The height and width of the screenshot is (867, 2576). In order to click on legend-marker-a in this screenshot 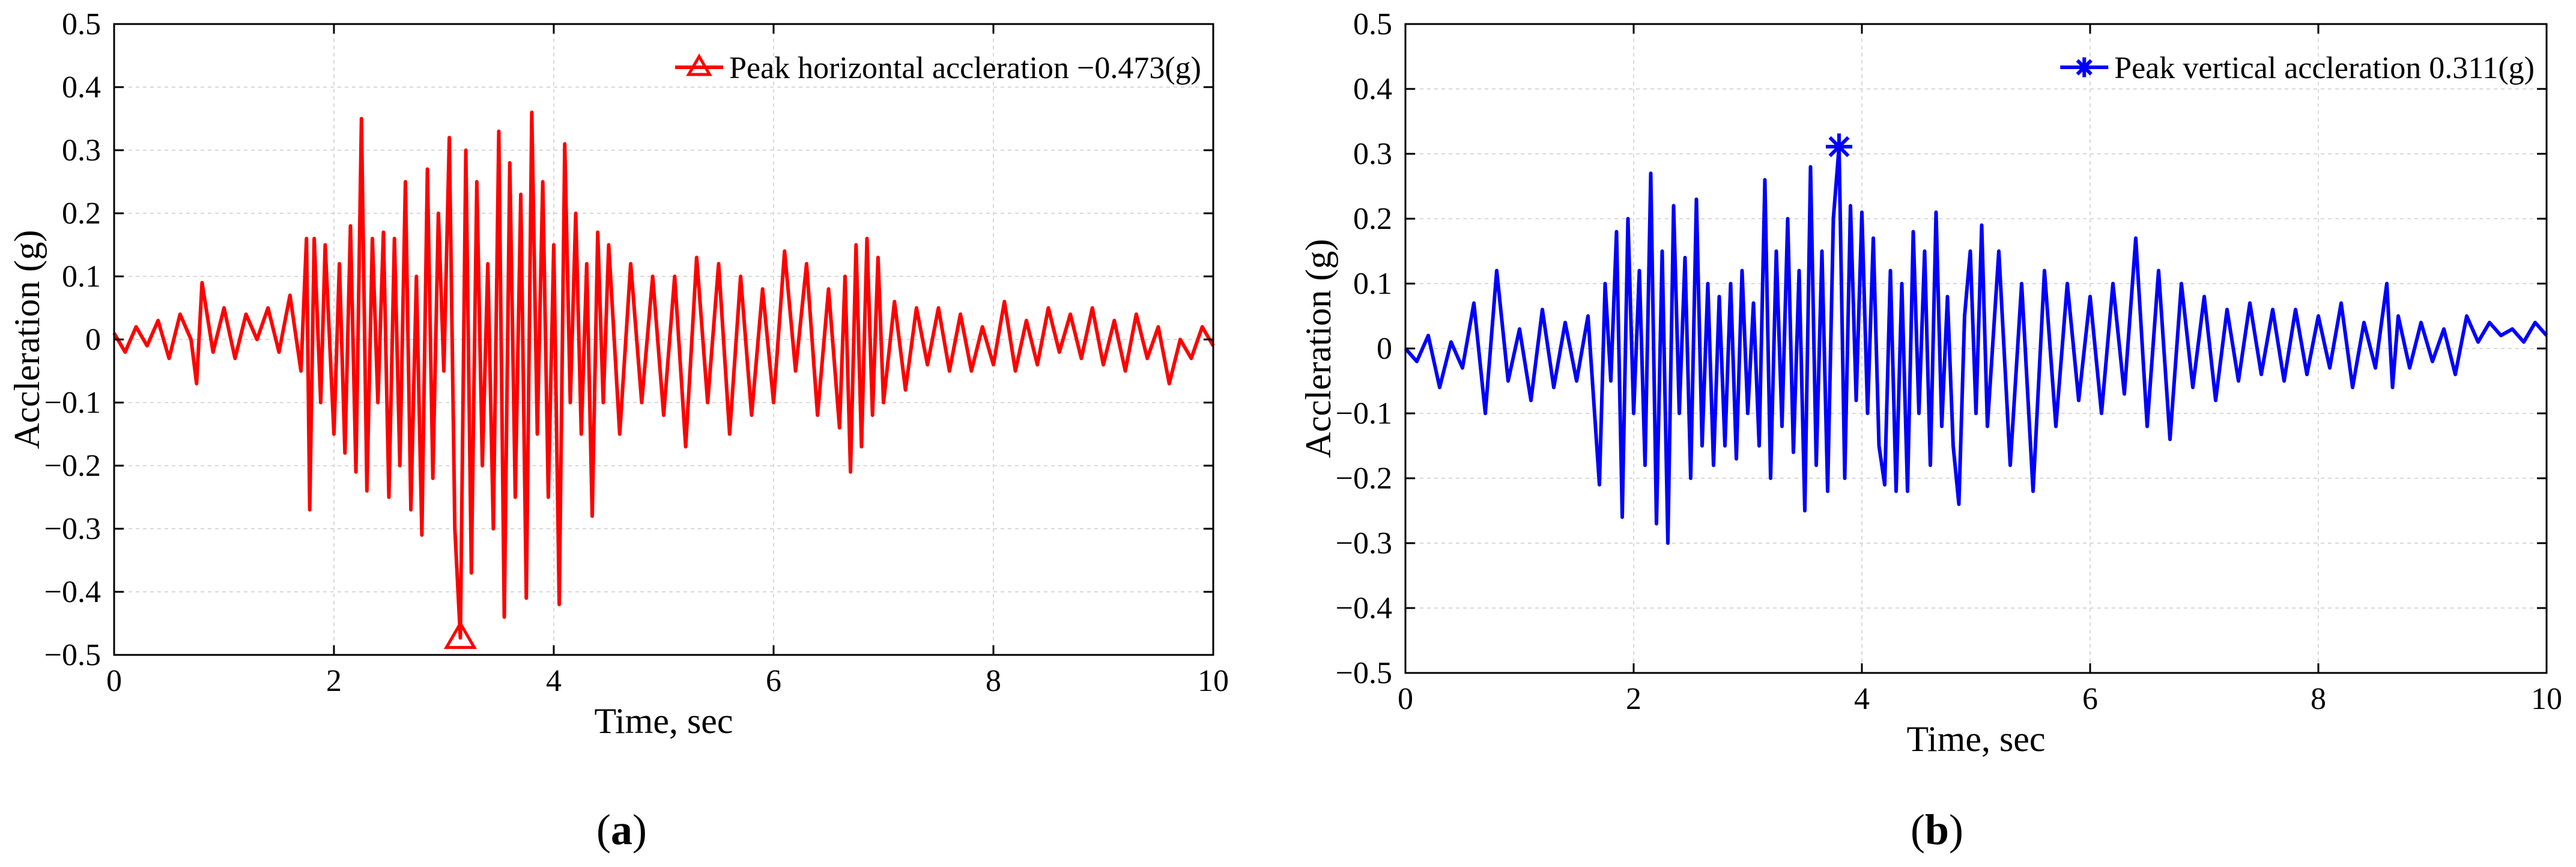, I will do `click(699, 64)`.